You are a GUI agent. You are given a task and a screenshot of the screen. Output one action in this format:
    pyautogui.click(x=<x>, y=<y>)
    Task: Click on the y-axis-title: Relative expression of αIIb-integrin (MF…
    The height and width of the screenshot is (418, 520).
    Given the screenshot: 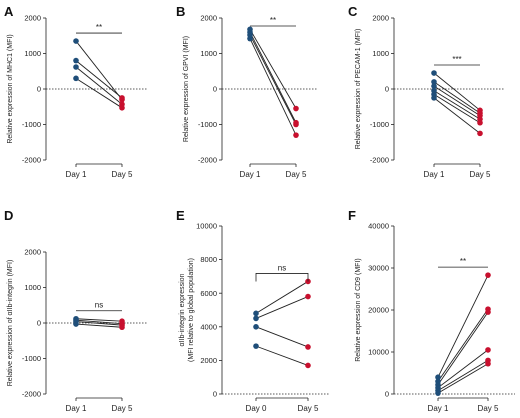 What is the action you would take?
    pyautogui.click(x=10, y=323)
    